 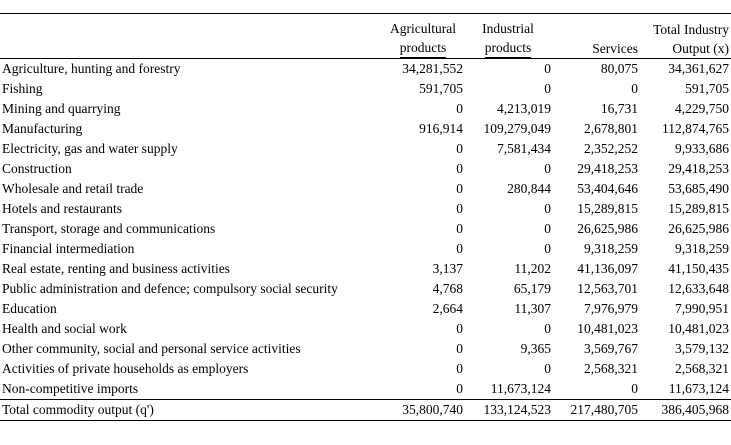 I want to click on row-label: Hotels and restaurants, so click(x=62, y=208).